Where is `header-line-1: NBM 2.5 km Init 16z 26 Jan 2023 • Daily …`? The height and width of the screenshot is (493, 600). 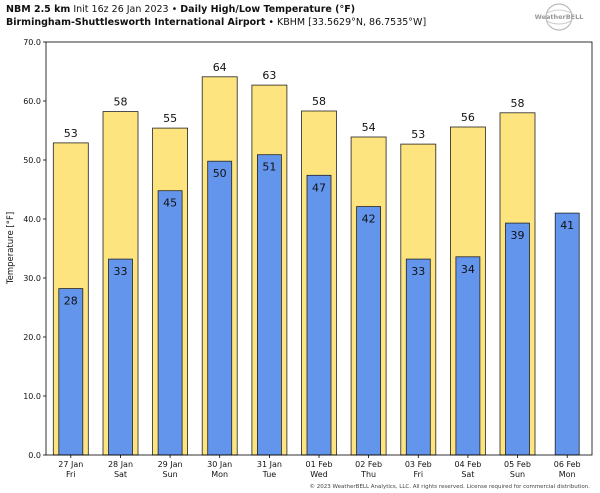 header-line-1: NBM 2.5 km Init 16z 26 Jan 2023 • Daily … is located at coordinates (180, 9).